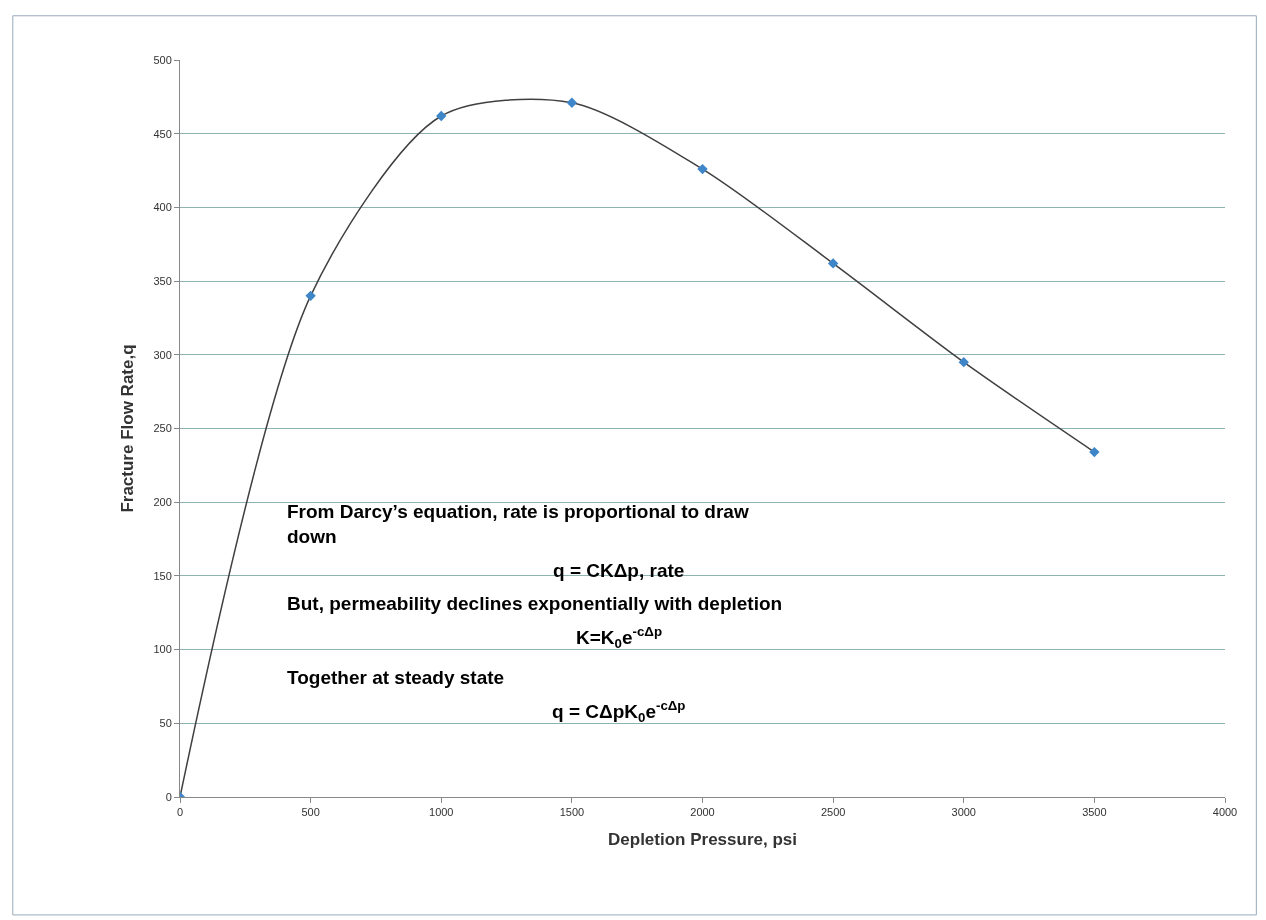 The image size is (1266, 920). Describe the element at coordinates (162, 207) in the screenshot. I see `y-tick-label: 400` at that location.